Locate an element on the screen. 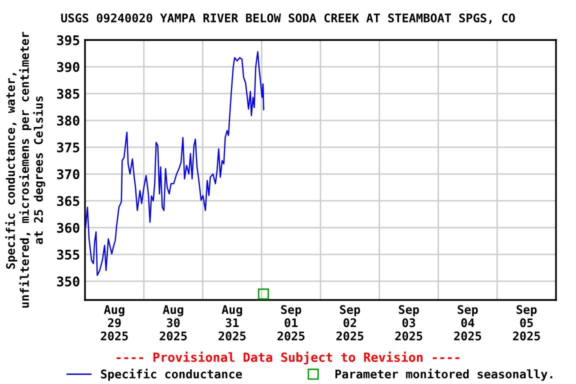 This screenshot has height=384, width=576. x-tick-label: Aug 29 2025 is located at coordinates (114, 322).